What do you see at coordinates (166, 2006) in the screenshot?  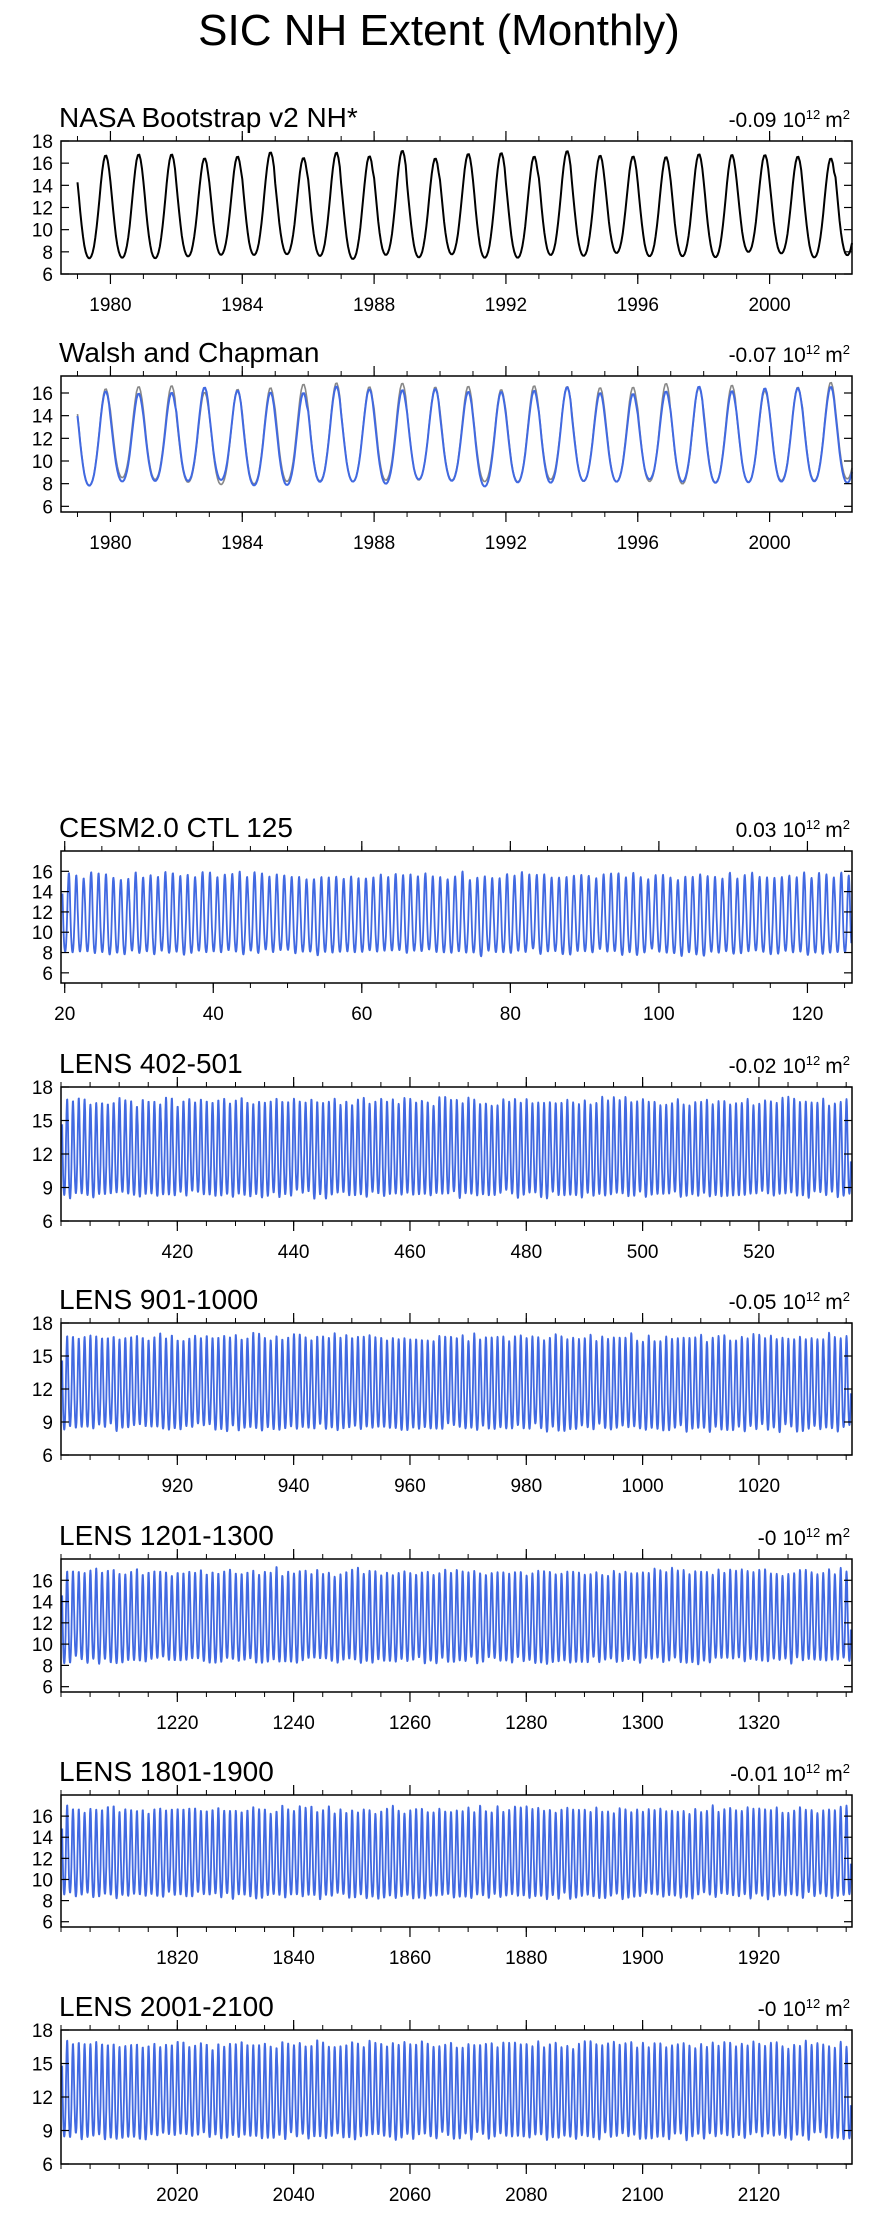 I see `panel-title: LENS 2001-2100` at bounding box center [166, 2006].